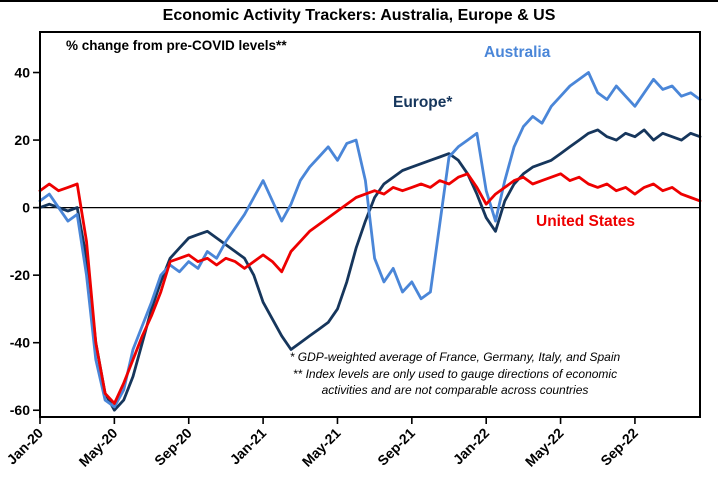 The width and height of the screenshot is (718, 480). I want to click on svg-text: 40, so click(22, 73).